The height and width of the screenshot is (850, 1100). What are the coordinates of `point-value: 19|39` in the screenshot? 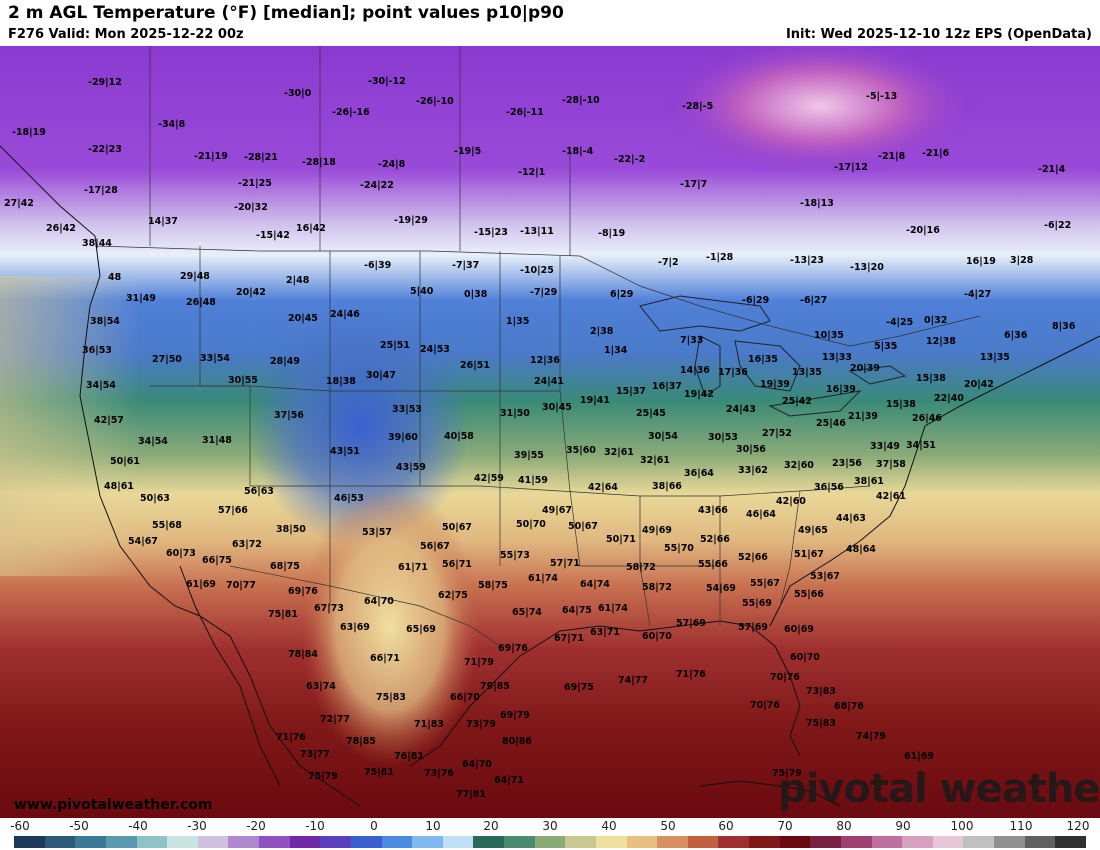 It's located at (775, 384).